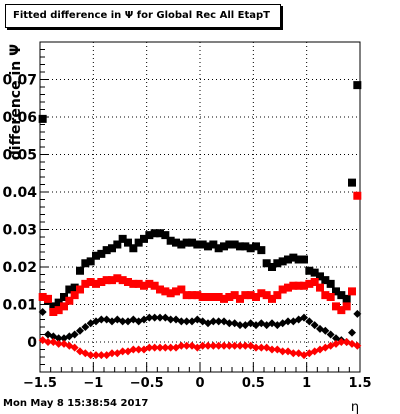  I want to click on y-tick-label: 0.03, so click(19, 231).